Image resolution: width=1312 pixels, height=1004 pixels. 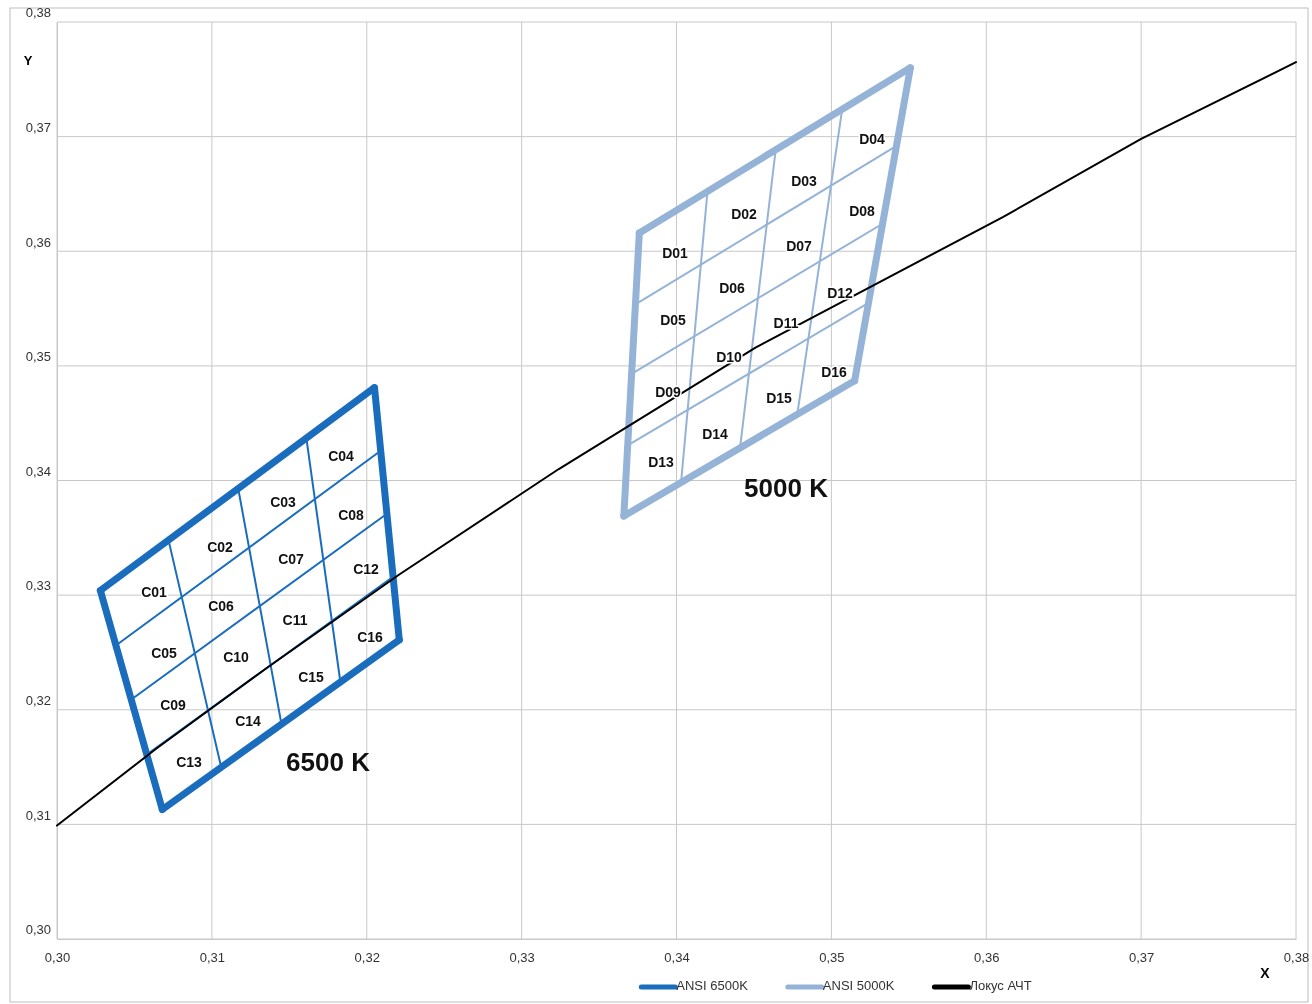 I want to click on annotation: D10, so click(x=729, y=356).